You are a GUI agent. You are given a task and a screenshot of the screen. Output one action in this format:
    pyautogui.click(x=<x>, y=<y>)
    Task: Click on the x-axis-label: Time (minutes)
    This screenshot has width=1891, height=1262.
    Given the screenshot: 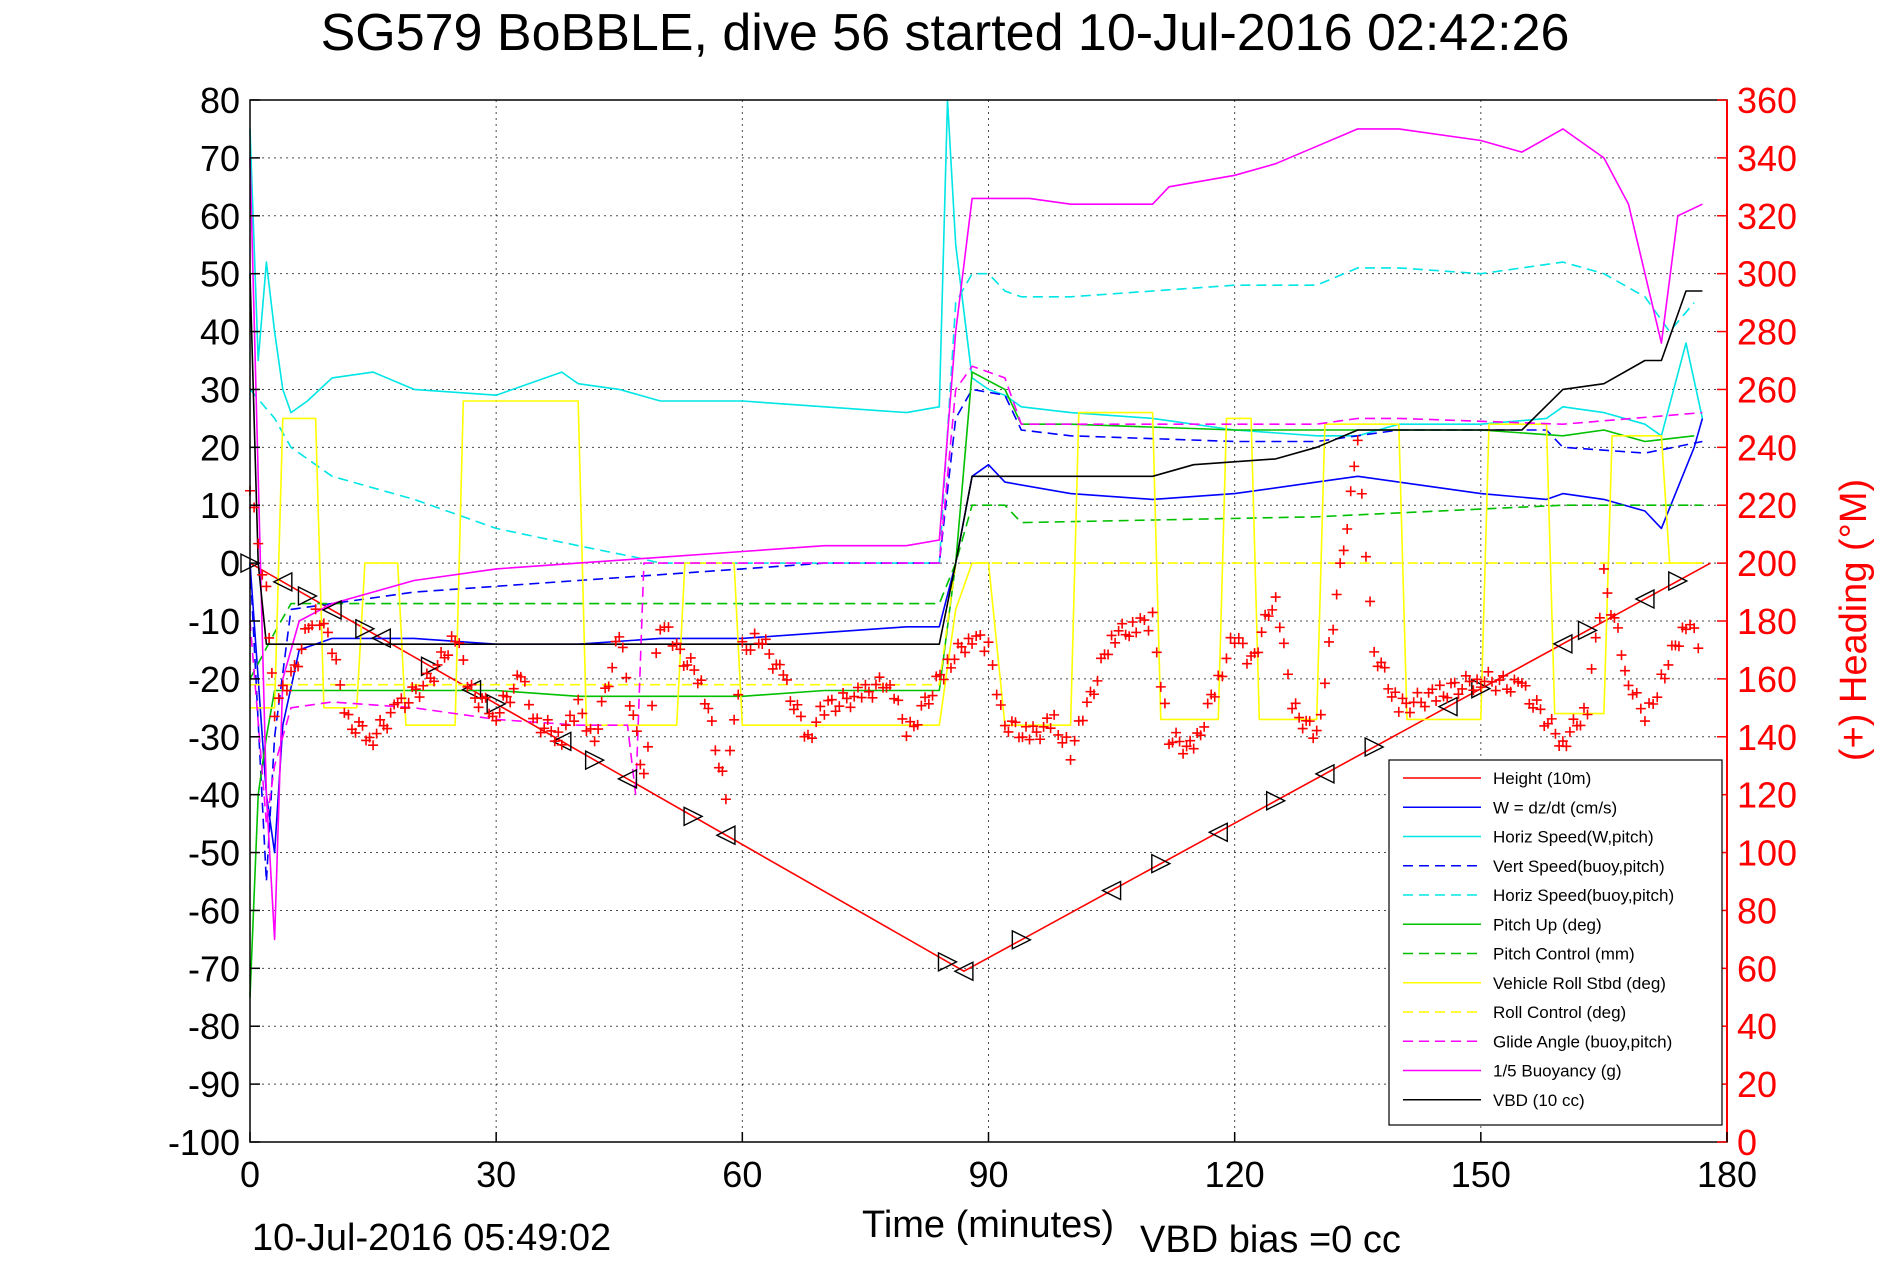 What is the action you would take?
    pyautogui.click(x=988, y=1225)
    